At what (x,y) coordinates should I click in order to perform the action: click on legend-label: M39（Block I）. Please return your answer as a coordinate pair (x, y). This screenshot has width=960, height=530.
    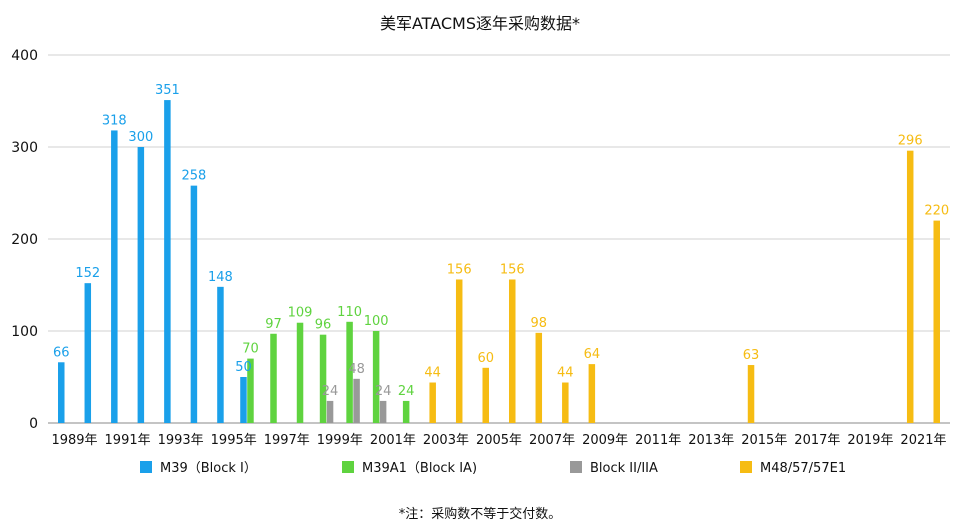
    Looking at the image, I should click on (208, 468).